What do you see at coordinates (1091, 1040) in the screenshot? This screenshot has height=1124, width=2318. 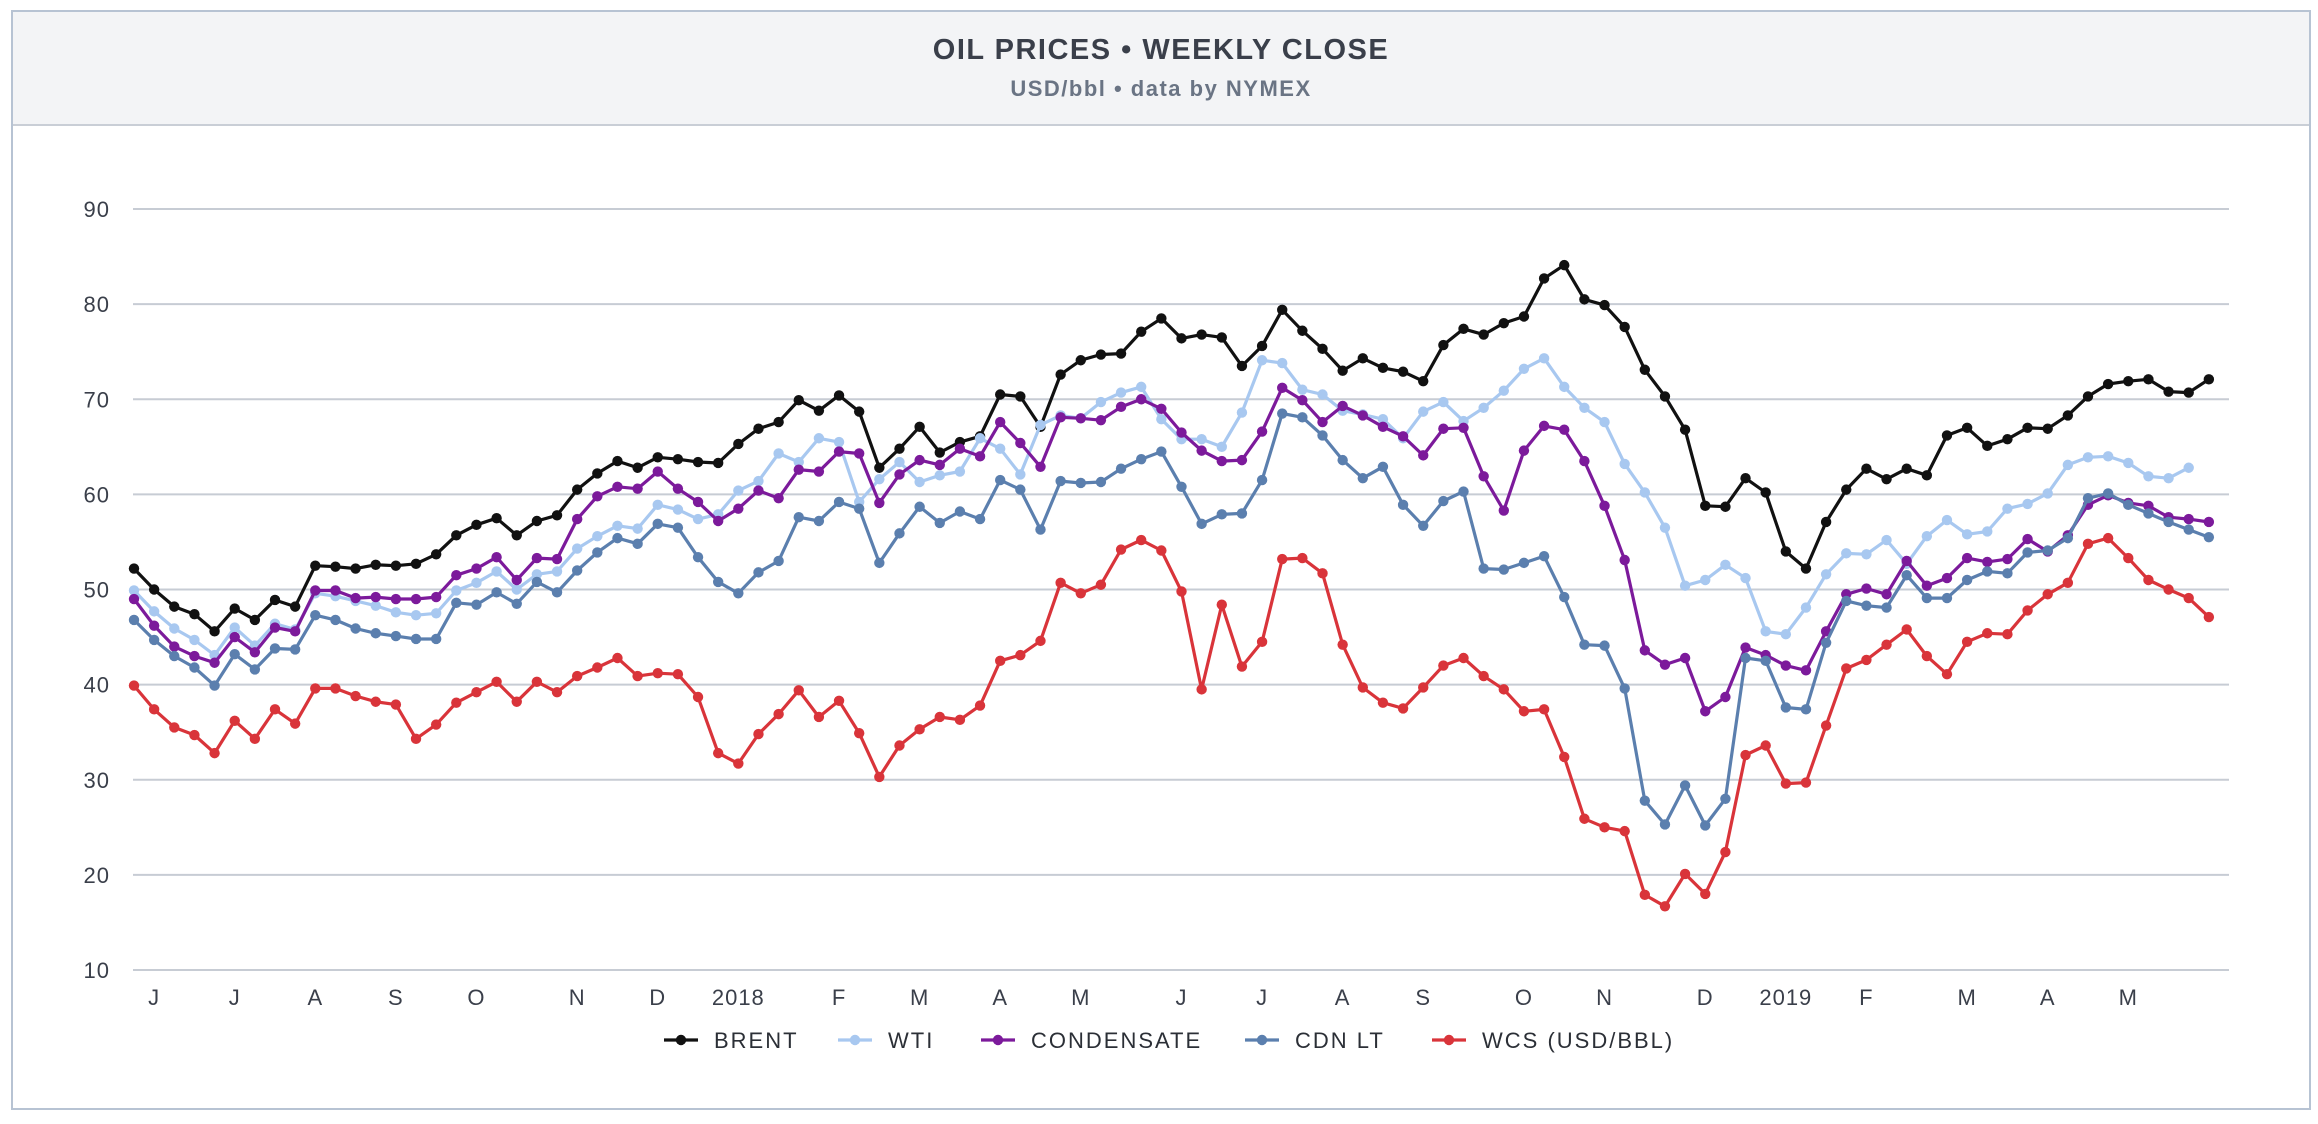 I see `legend-item-condensate: CONDENSATE` at bounding box center [1091, 1040].